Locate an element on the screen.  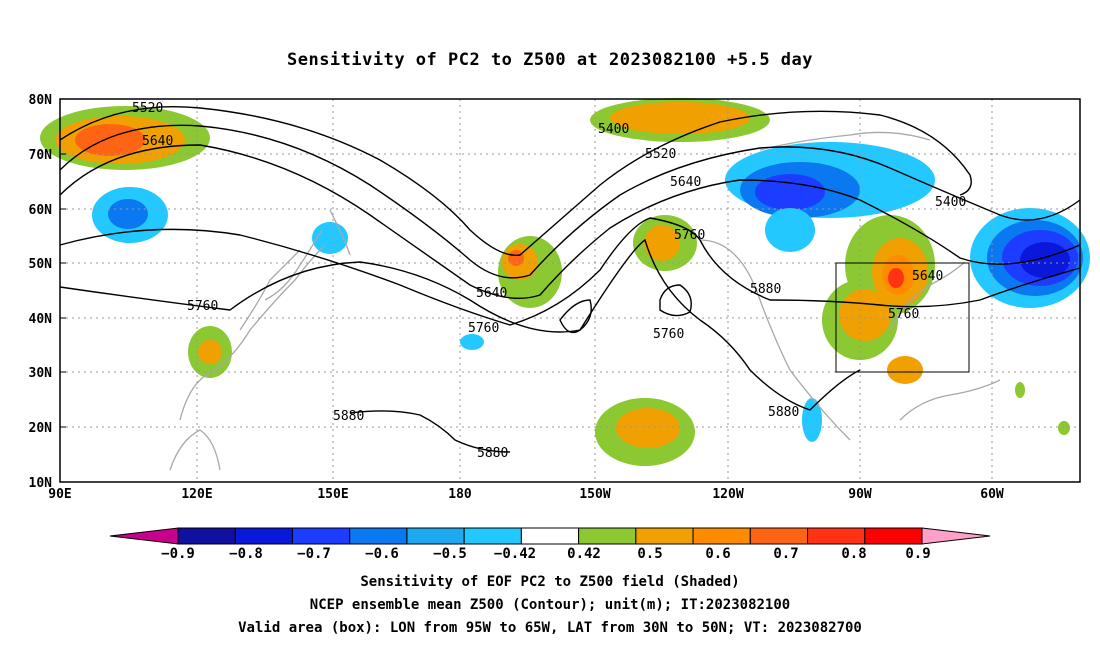
lat-label: 50N is located at coordinates (41, 264).